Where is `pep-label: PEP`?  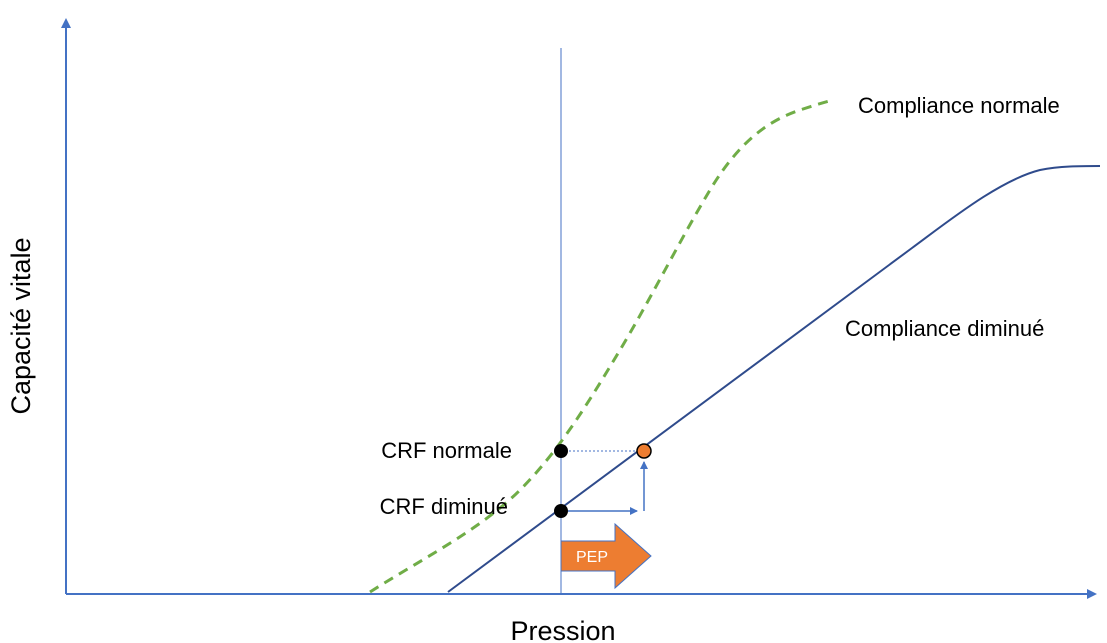
pep-label: PEP is located at coordinates (592, 557).